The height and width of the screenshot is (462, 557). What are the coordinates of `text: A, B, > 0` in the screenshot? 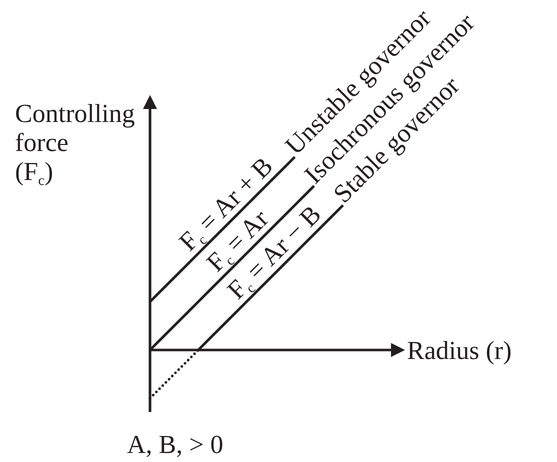 It's located at (175, 444).